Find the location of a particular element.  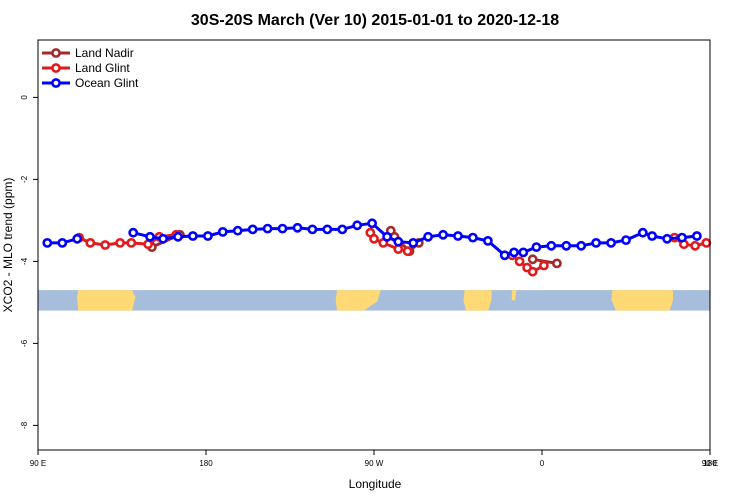

y-axis-label: XCO2 - MLO trend (ppm) is located at coordinates (8, 245).